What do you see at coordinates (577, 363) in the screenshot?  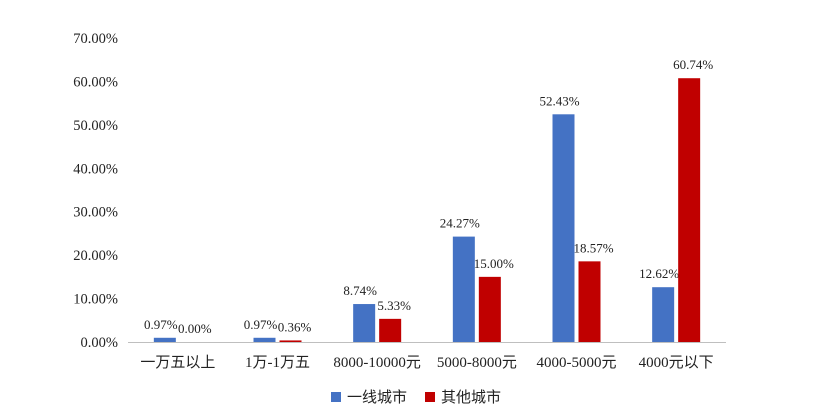 I see `x-tick-label: 4000-5000元` at bounding box center [577, 363].